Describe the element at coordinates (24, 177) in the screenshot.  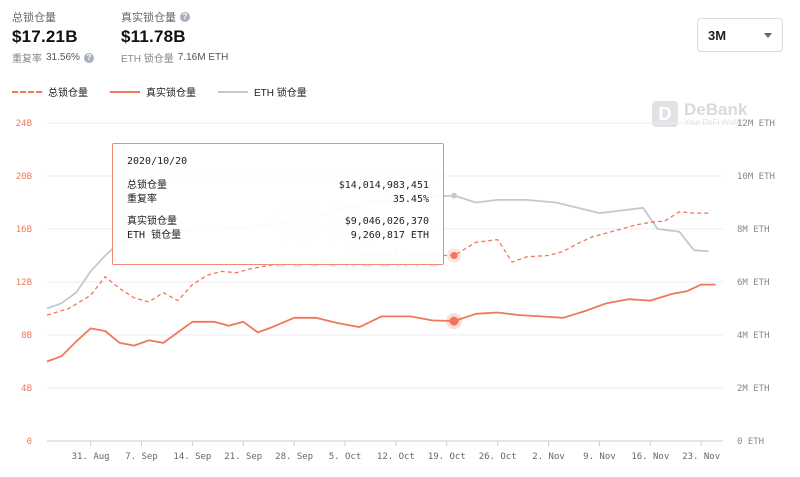
I see `y-left-tick-label: 20B` at that location.